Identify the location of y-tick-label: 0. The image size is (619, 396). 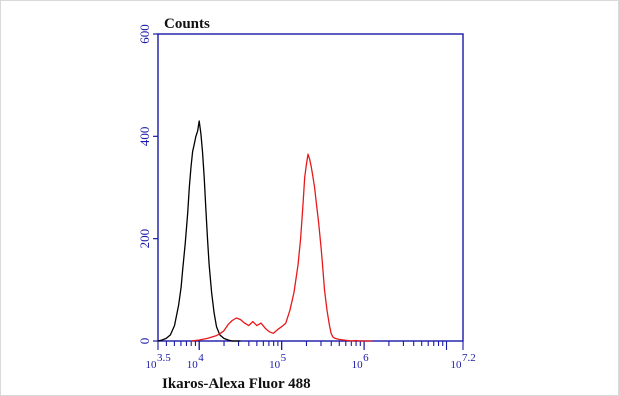
(144, 341).